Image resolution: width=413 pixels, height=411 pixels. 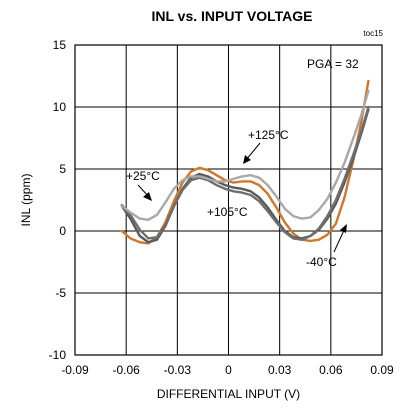 What do you see at coordinates (143, 176) in the screenshot?
I see `annotation-25c-text: +25°C` at bounding box center [143, 176].